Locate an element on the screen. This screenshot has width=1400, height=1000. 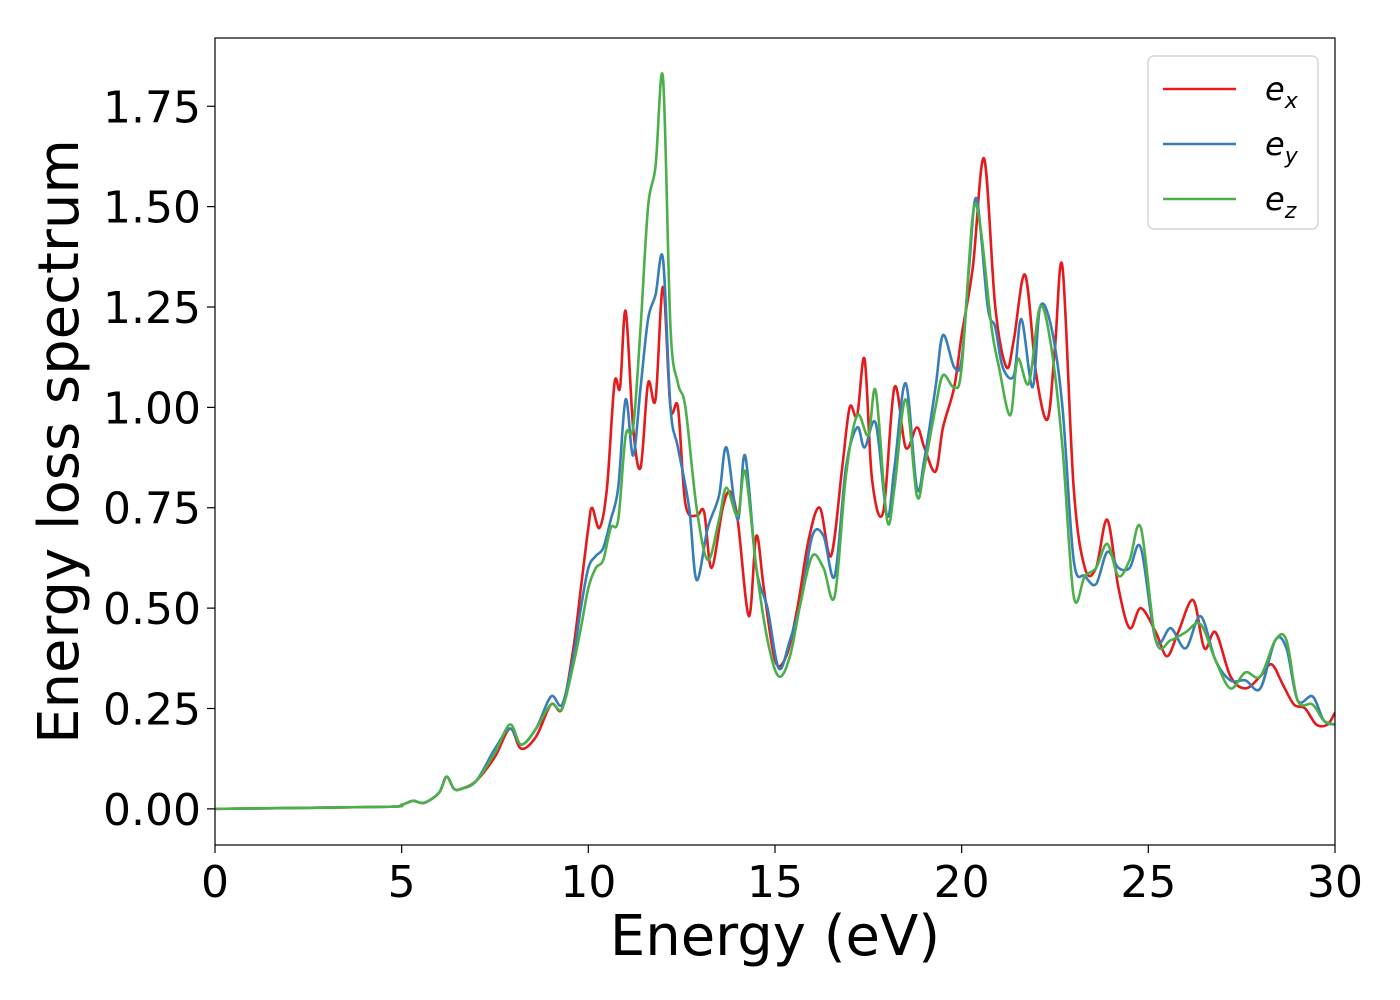
y-tick-label: 1.75 is located at coordinates (152, 107).